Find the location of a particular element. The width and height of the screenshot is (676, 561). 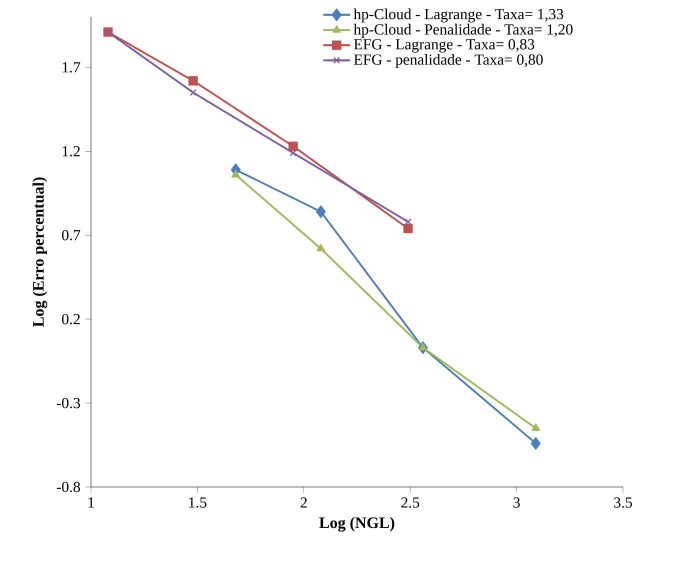

y-tick-label: 1.2 is located at coordinates (71, 151).